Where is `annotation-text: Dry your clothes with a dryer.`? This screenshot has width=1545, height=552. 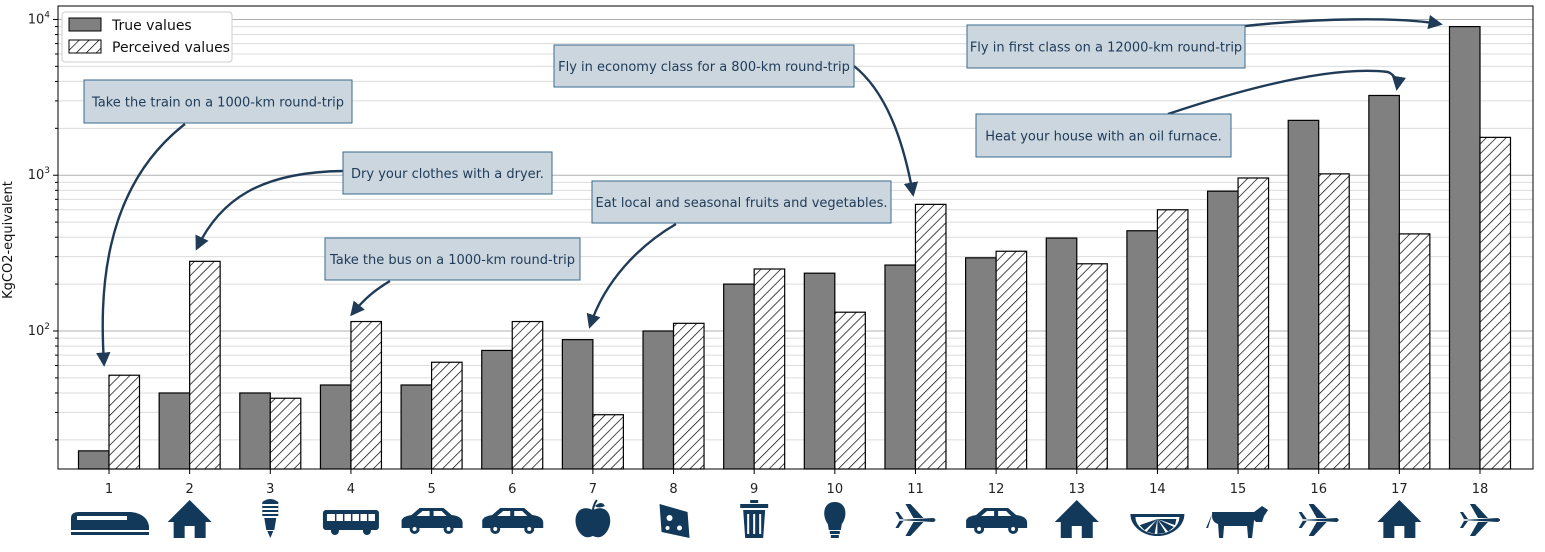
annotation-text: Dry your clothes with a dryer. is located at coordinates (447, 174).